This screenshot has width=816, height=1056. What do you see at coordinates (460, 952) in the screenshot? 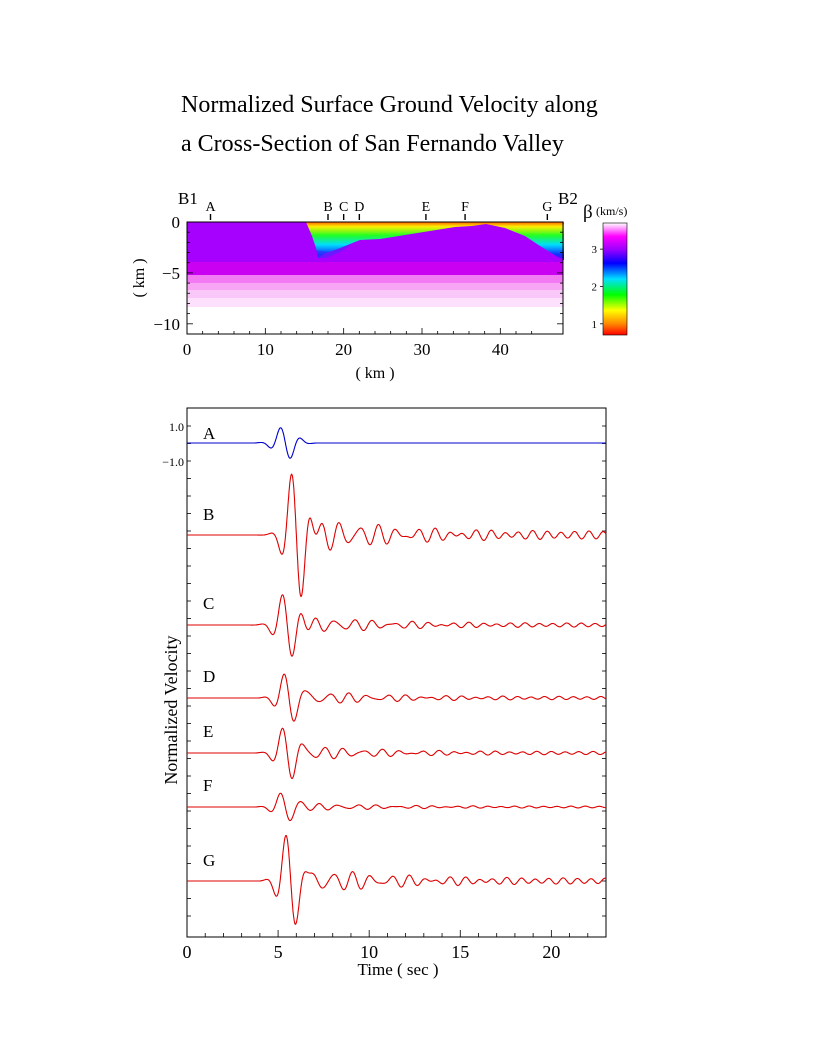
I see `time-tick-label: 15` at bounding box center [460, 952].